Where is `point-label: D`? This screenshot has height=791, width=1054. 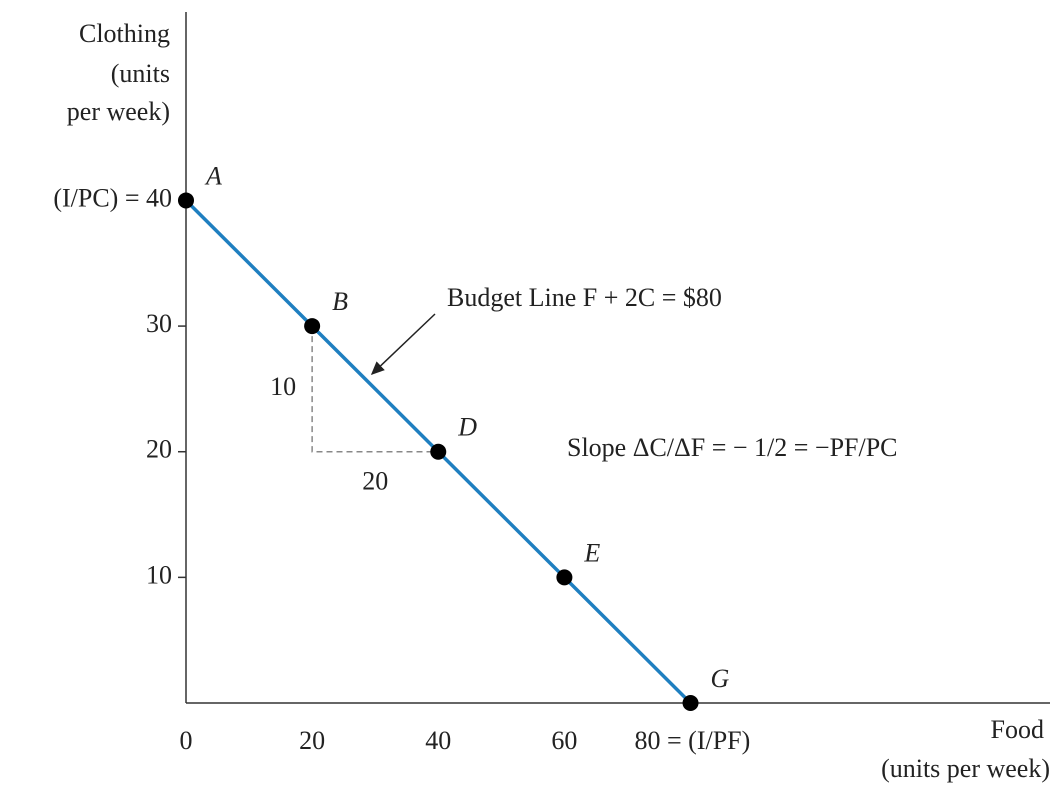 point-label: D is located at coordinates (467, 427).